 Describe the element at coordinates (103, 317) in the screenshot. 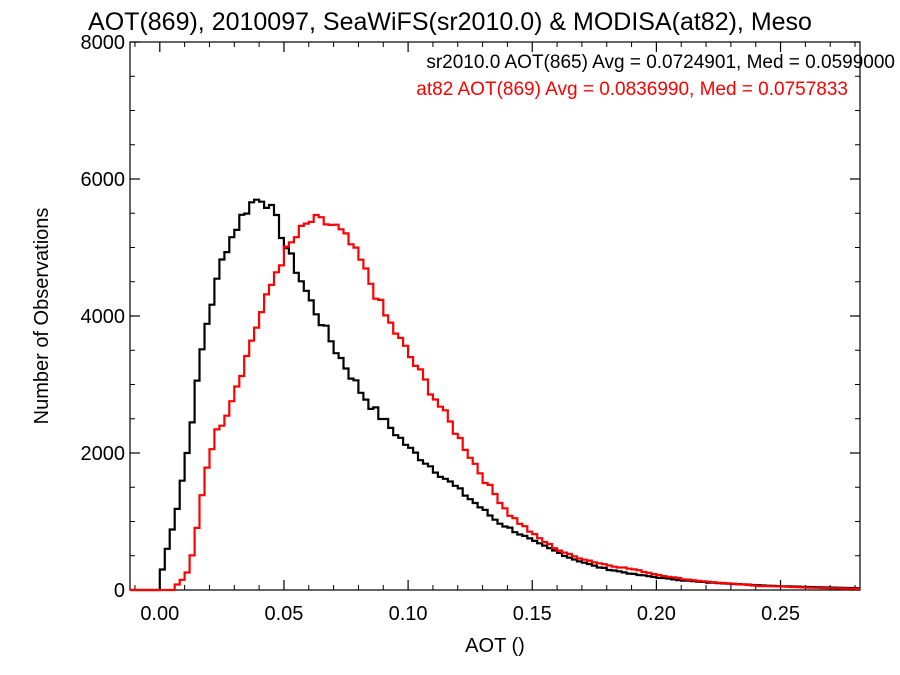

I see `y-tick-label: 4000` at that location.